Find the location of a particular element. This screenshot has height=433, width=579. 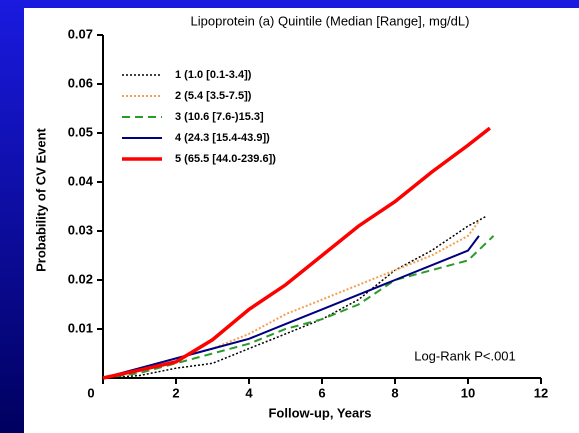

legend-label: 3 (10.6 [7.6-)15.3] is located at coordinates (219, 117).